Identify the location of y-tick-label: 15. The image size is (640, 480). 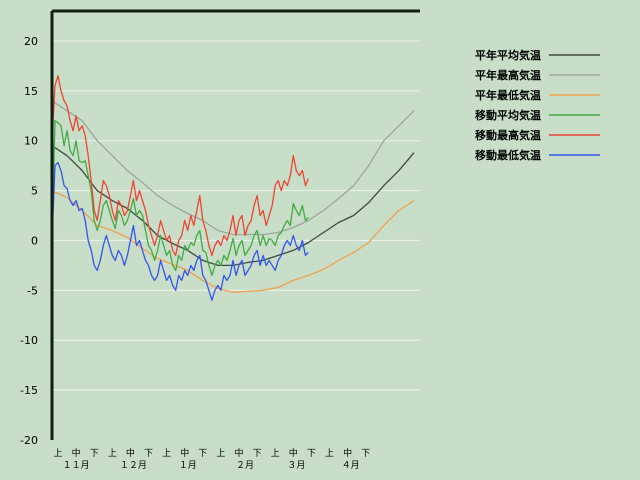
(31, 91).